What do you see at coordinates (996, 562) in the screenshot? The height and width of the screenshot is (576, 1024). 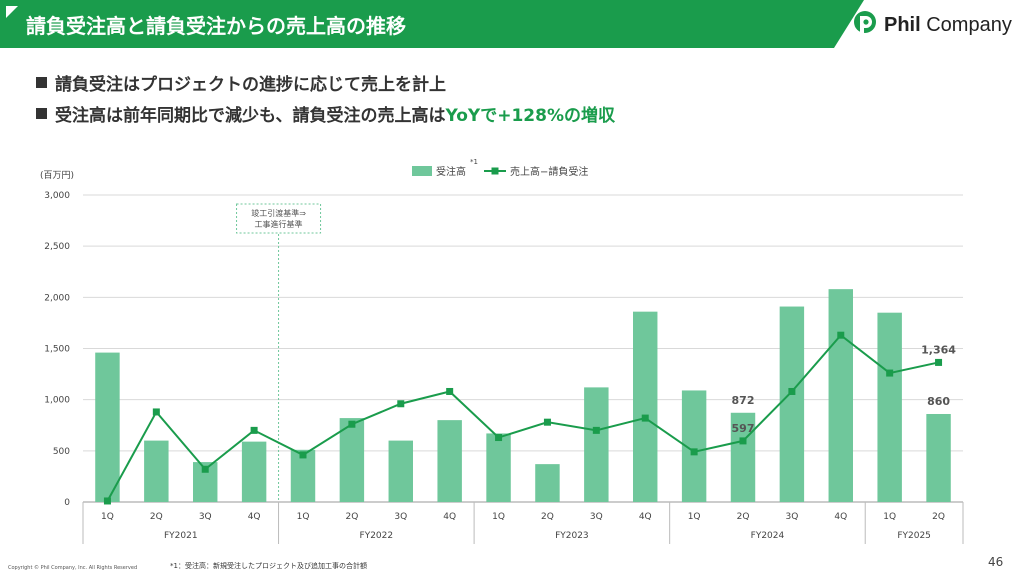 I see `page-number: 46` at bounding box center [996, 562].